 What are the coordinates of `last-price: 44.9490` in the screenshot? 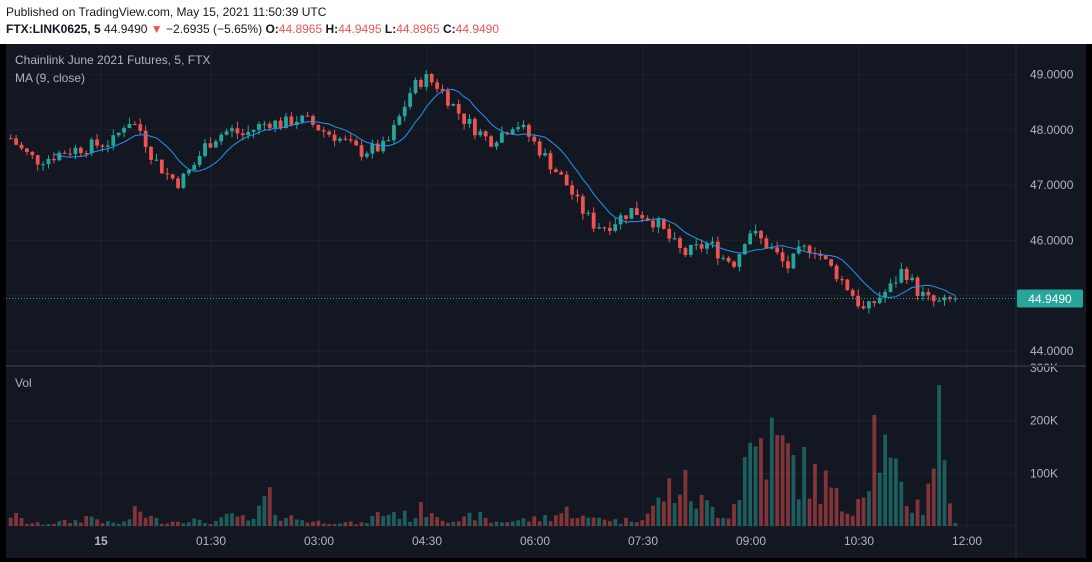 It's located at (126, 29).